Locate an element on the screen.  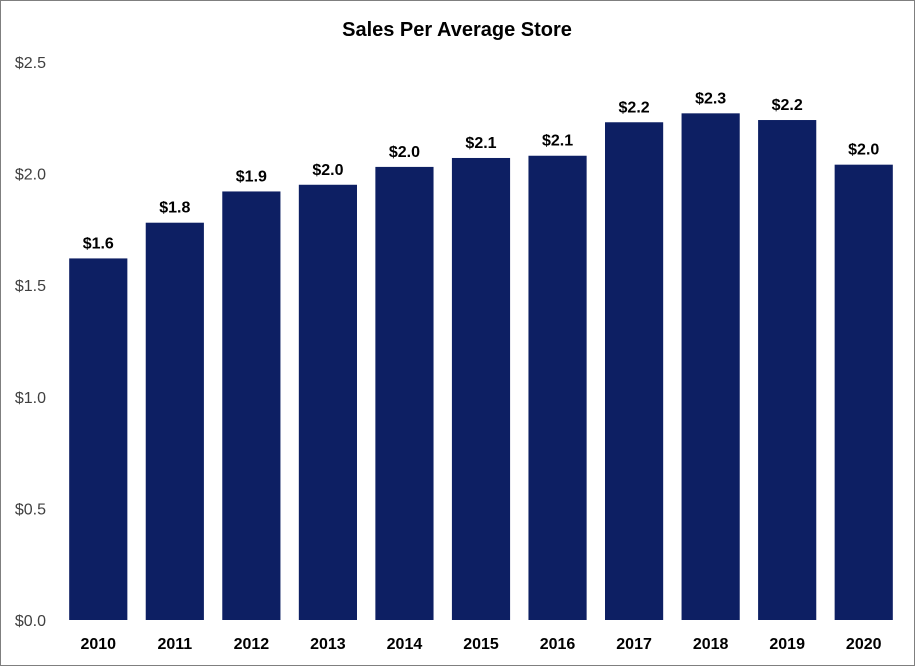
y-tick-label: $1.0 is located at coordinates (30, 398).